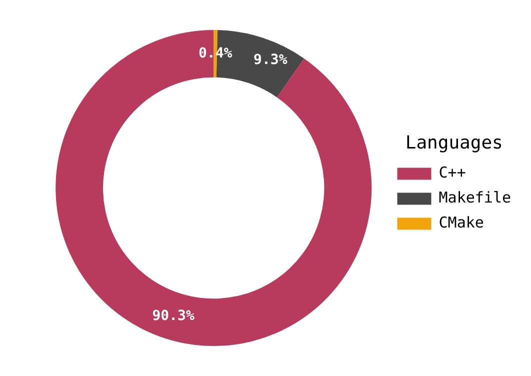 The height and width of the screenshot is (376, 531). I want to click on data-label: 90.3%, so click(173, 316).